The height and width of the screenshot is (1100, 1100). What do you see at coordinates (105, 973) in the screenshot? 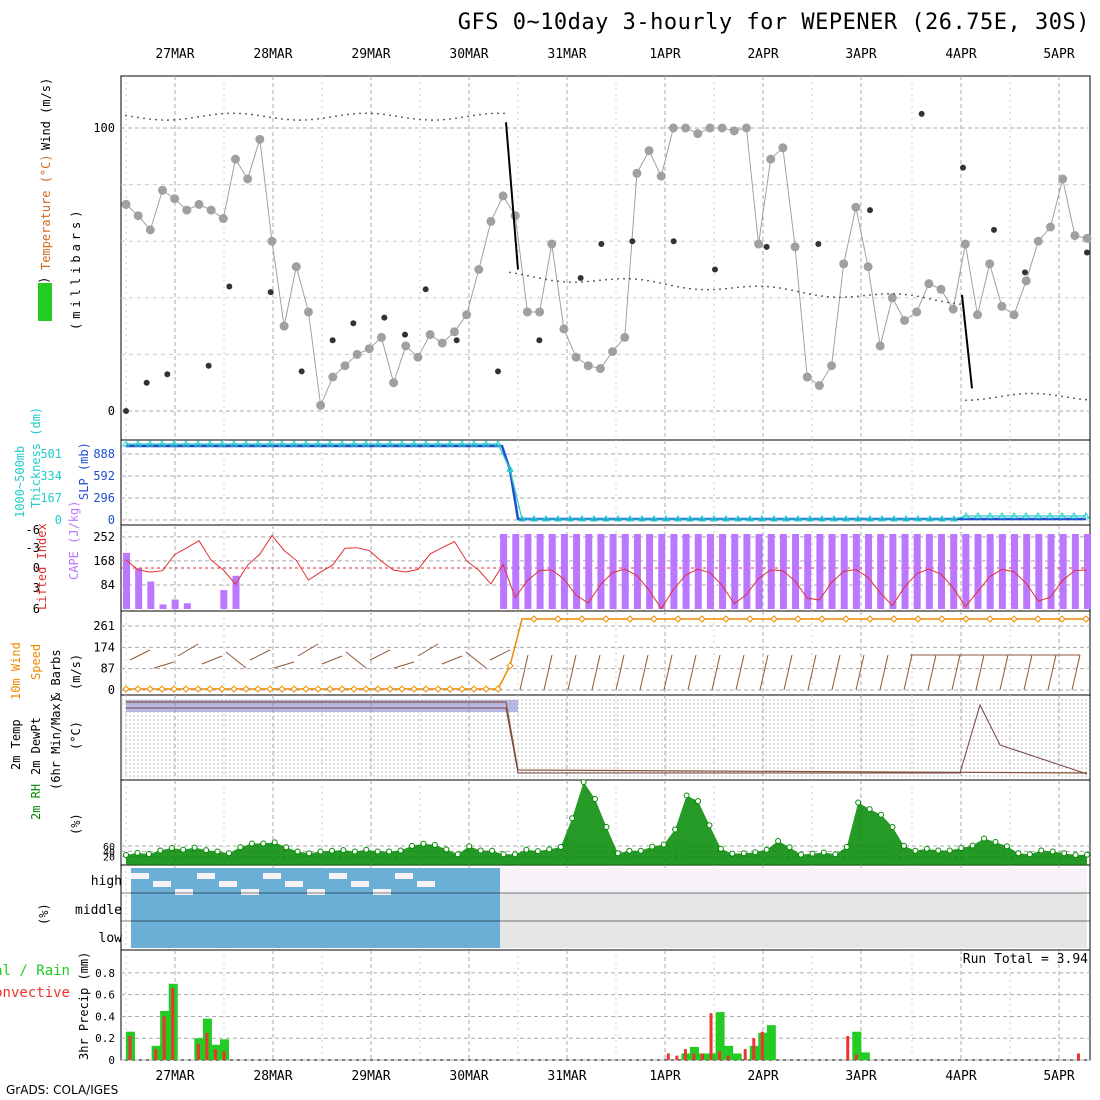
I see `ytick-precip: 0.8` at bounding box center [105, 973].